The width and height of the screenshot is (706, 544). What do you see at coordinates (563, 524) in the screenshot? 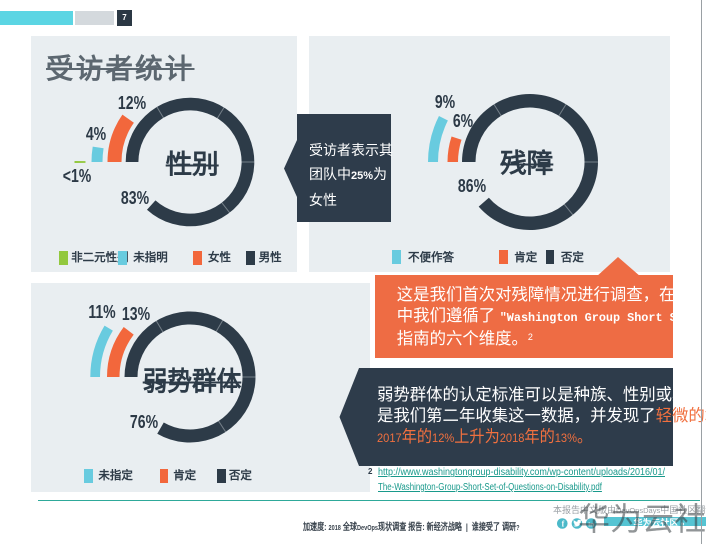
I see `svg-text: f` at bounding box center [563, 524].